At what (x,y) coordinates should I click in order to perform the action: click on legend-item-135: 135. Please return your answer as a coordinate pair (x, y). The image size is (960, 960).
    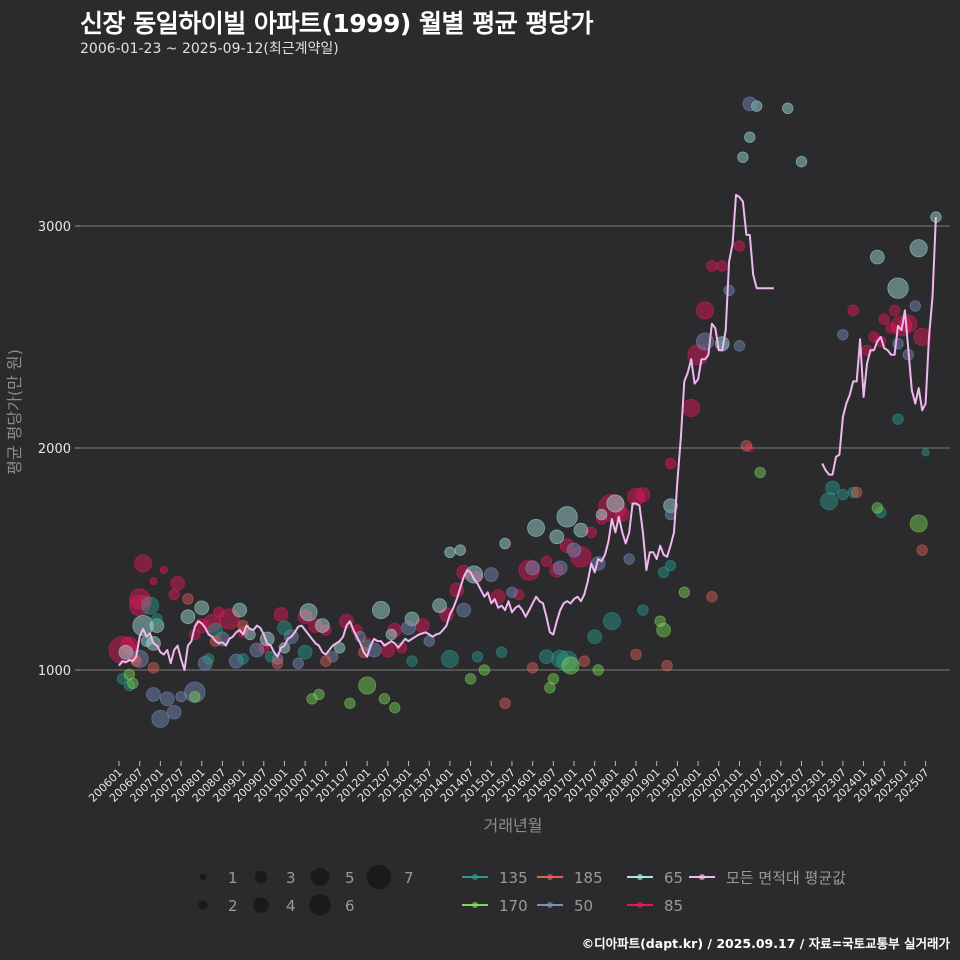
    Looking at the image, I should click on (495, 878).